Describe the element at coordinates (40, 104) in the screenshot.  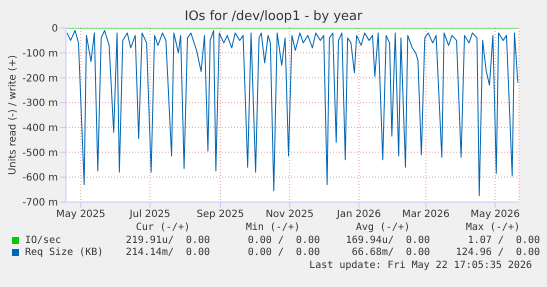
I see `y-tick-label: -300 m` at that location.